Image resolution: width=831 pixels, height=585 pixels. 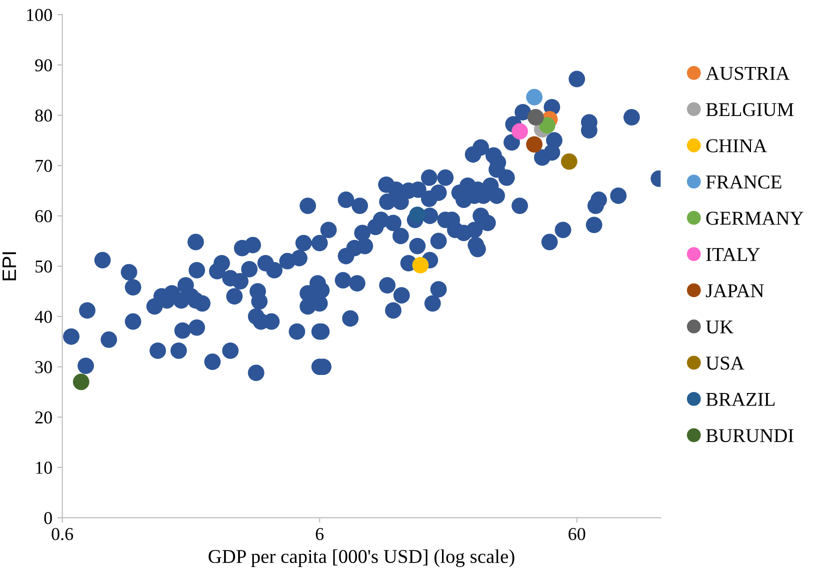 What do you see at coordinates (736, 145) in the screenshot?
I see `legend-label: CHINA` at bounding box center [736, 145].